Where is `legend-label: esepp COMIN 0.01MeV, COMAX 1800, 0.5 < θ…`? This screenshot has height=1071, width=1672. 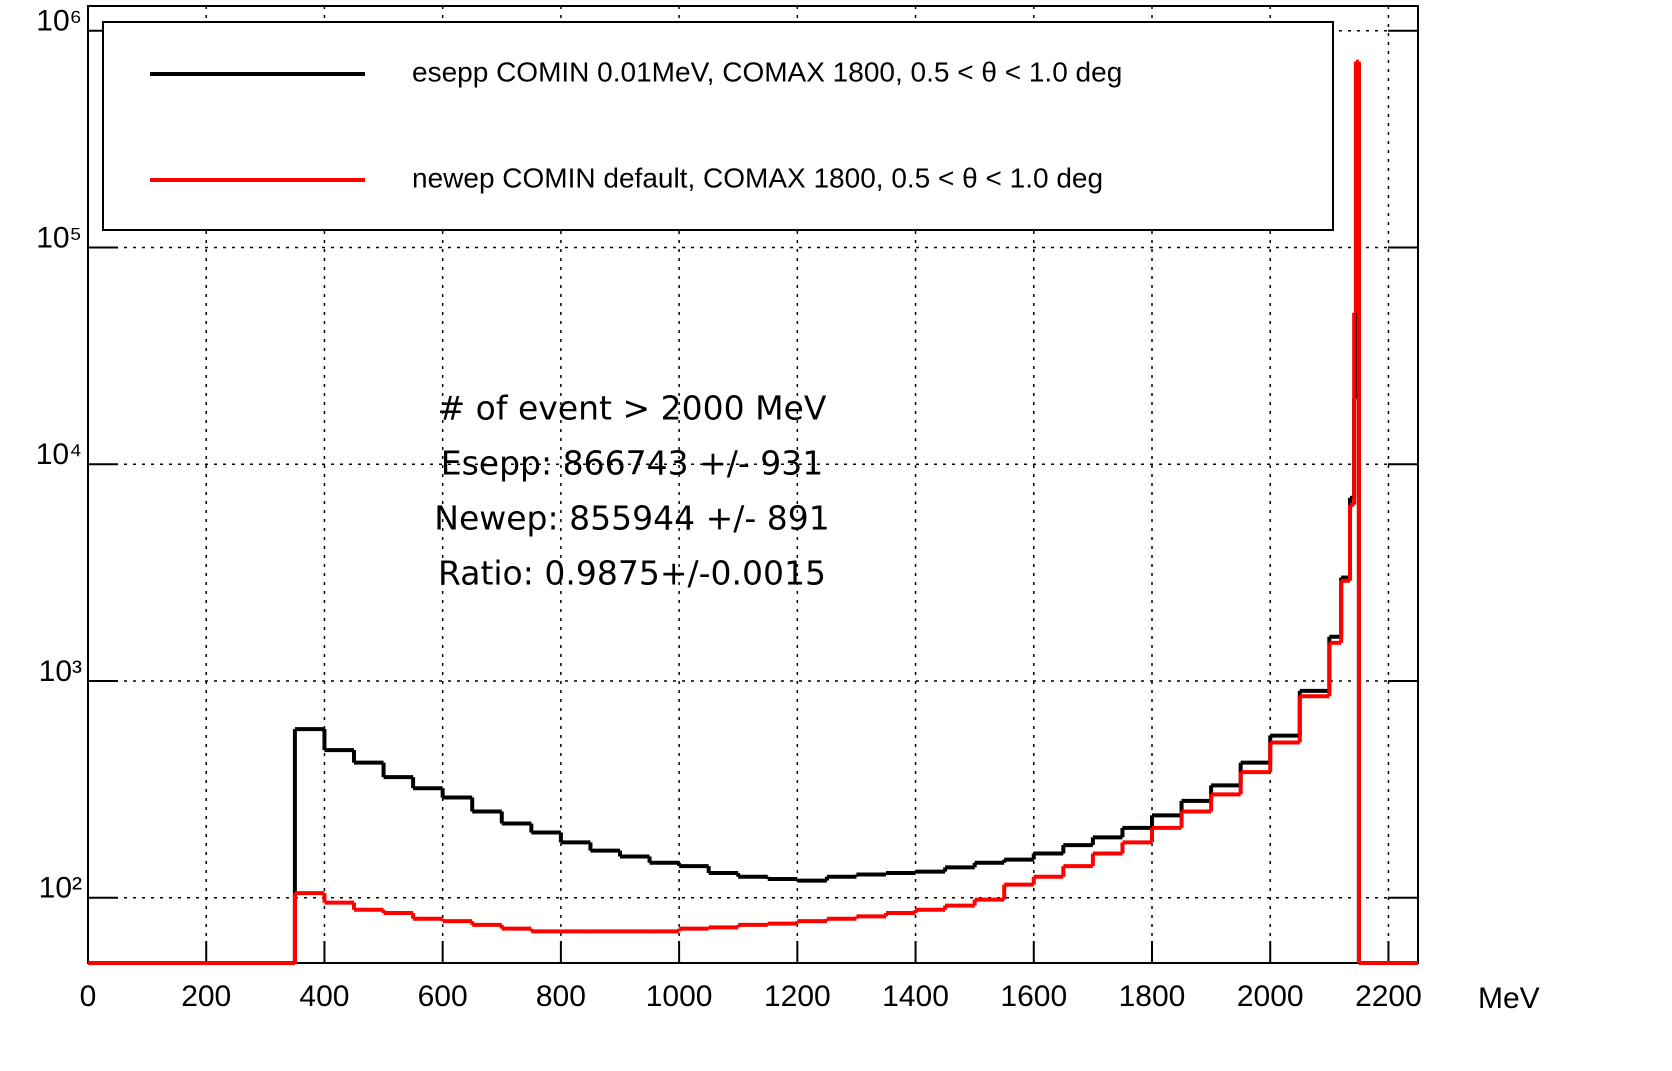
legend-label: esepp COMIN 0.01MeV, COMAX 1800, 0.5 < θ… is located at coordinates (767, 71).